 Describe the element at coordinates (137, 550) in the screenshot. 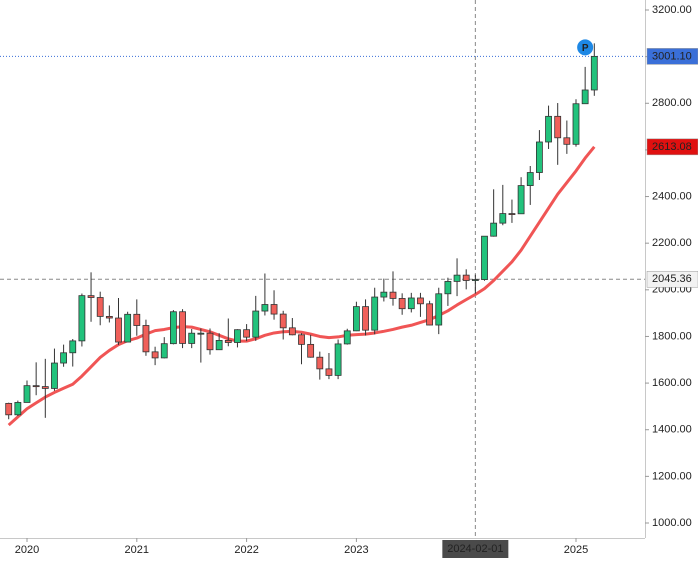

I see `x-tick-label: 2021` at that location.